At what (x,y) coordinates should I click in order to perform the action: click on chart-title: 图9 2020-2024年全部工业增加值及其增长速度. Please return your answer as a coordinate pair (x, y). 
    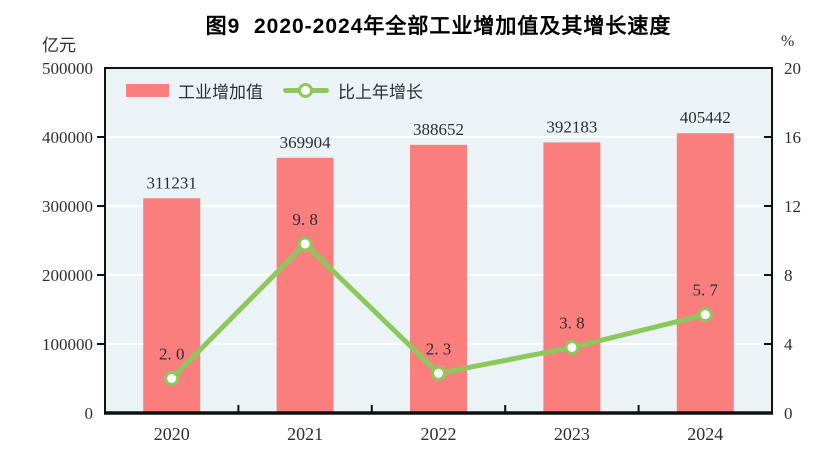
    Looking at the image, I should click on (438, 26).